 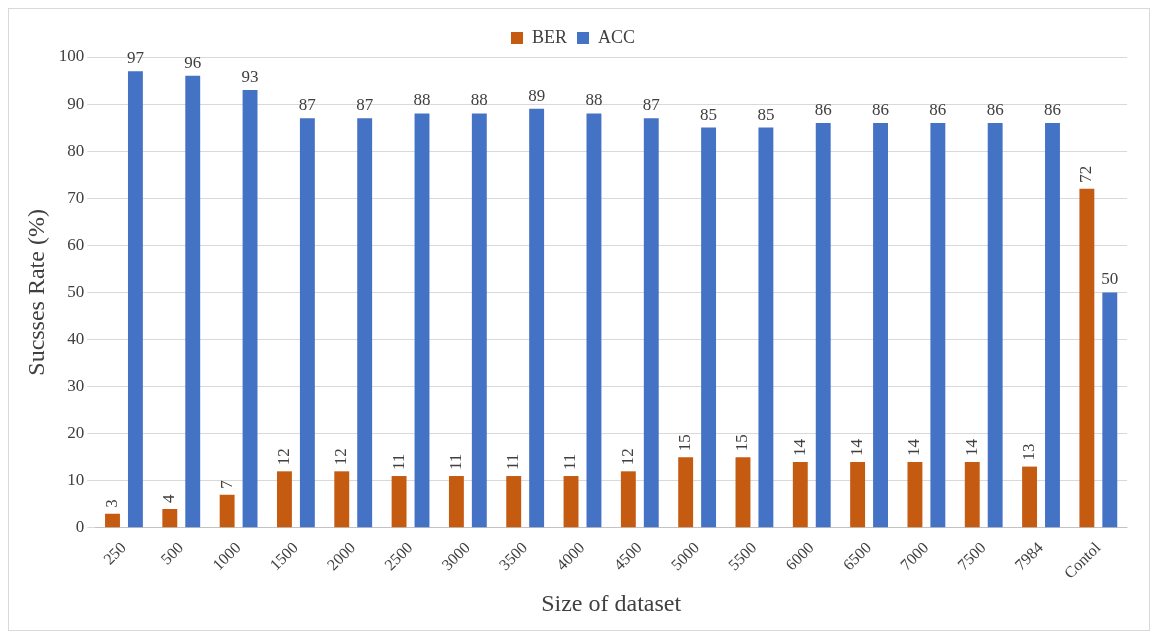 I want to click on x-tick-label: 6500, so click(x=857, y=556).